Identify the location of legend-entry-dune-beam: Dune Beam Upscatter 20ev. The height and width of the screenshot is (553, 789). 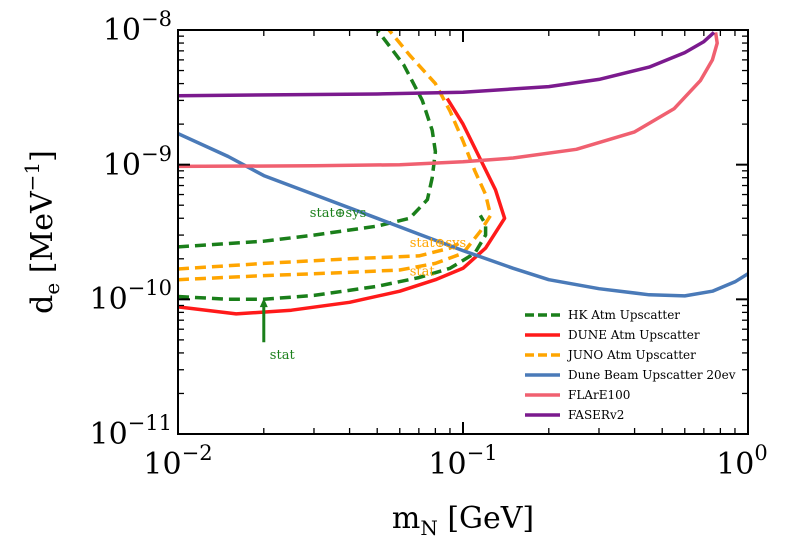
(630, 375).